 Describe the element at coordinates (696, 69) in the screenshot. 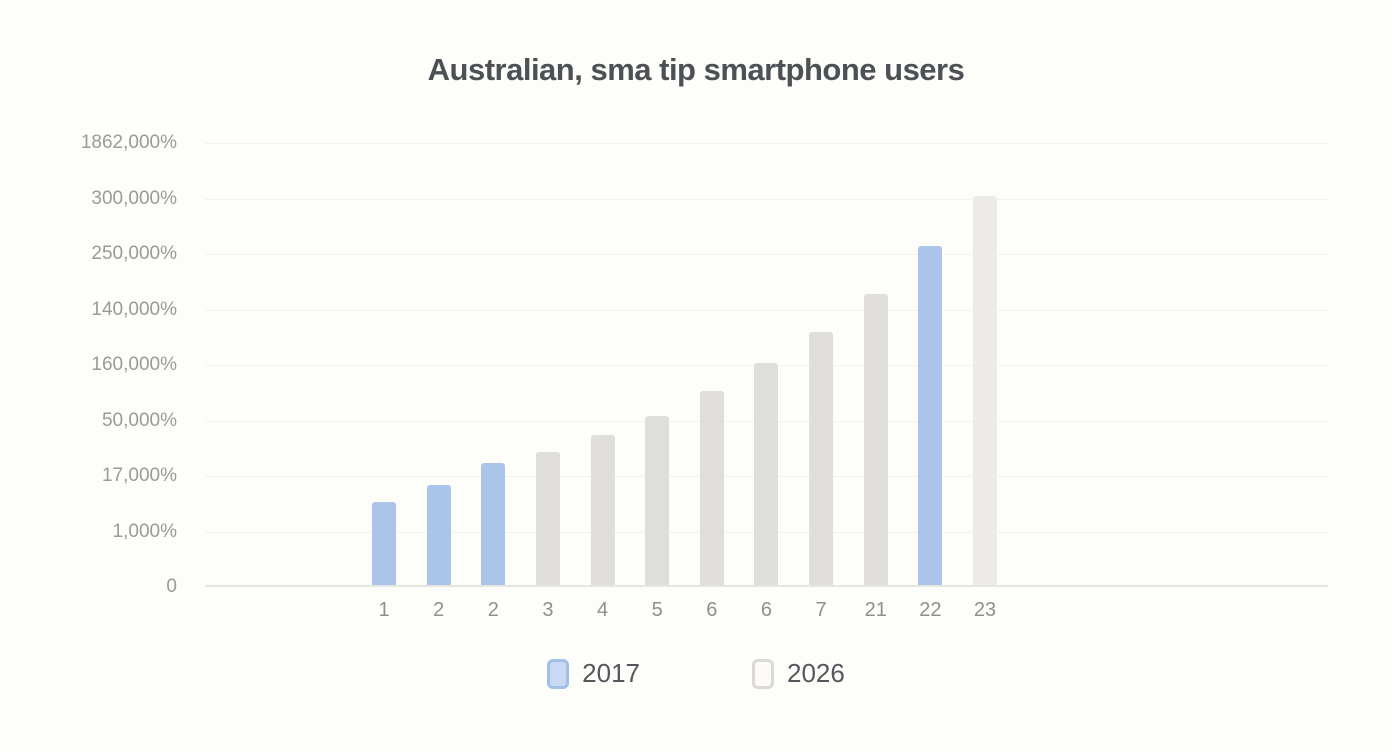

I see `chart-title: Australian, sma tip smartphone users` at that location.